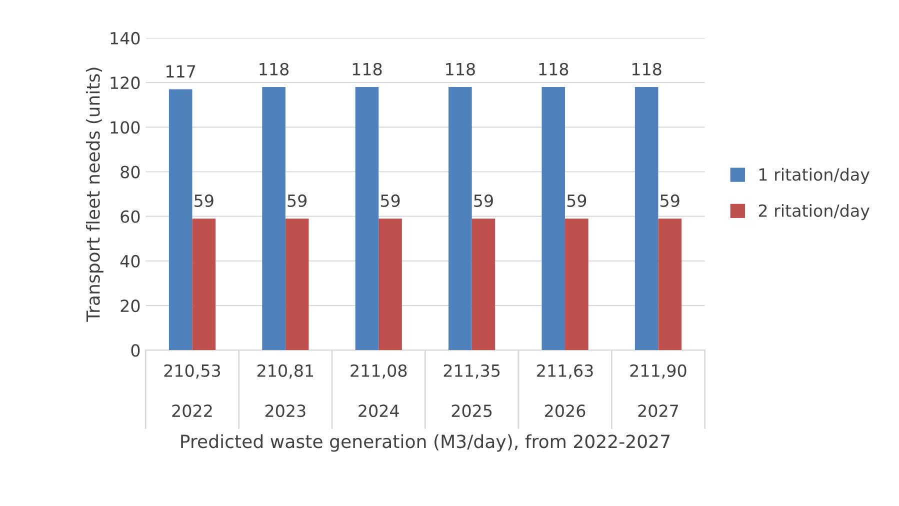  I want to click on category-label: 211,08 2024, so click(378, 391).